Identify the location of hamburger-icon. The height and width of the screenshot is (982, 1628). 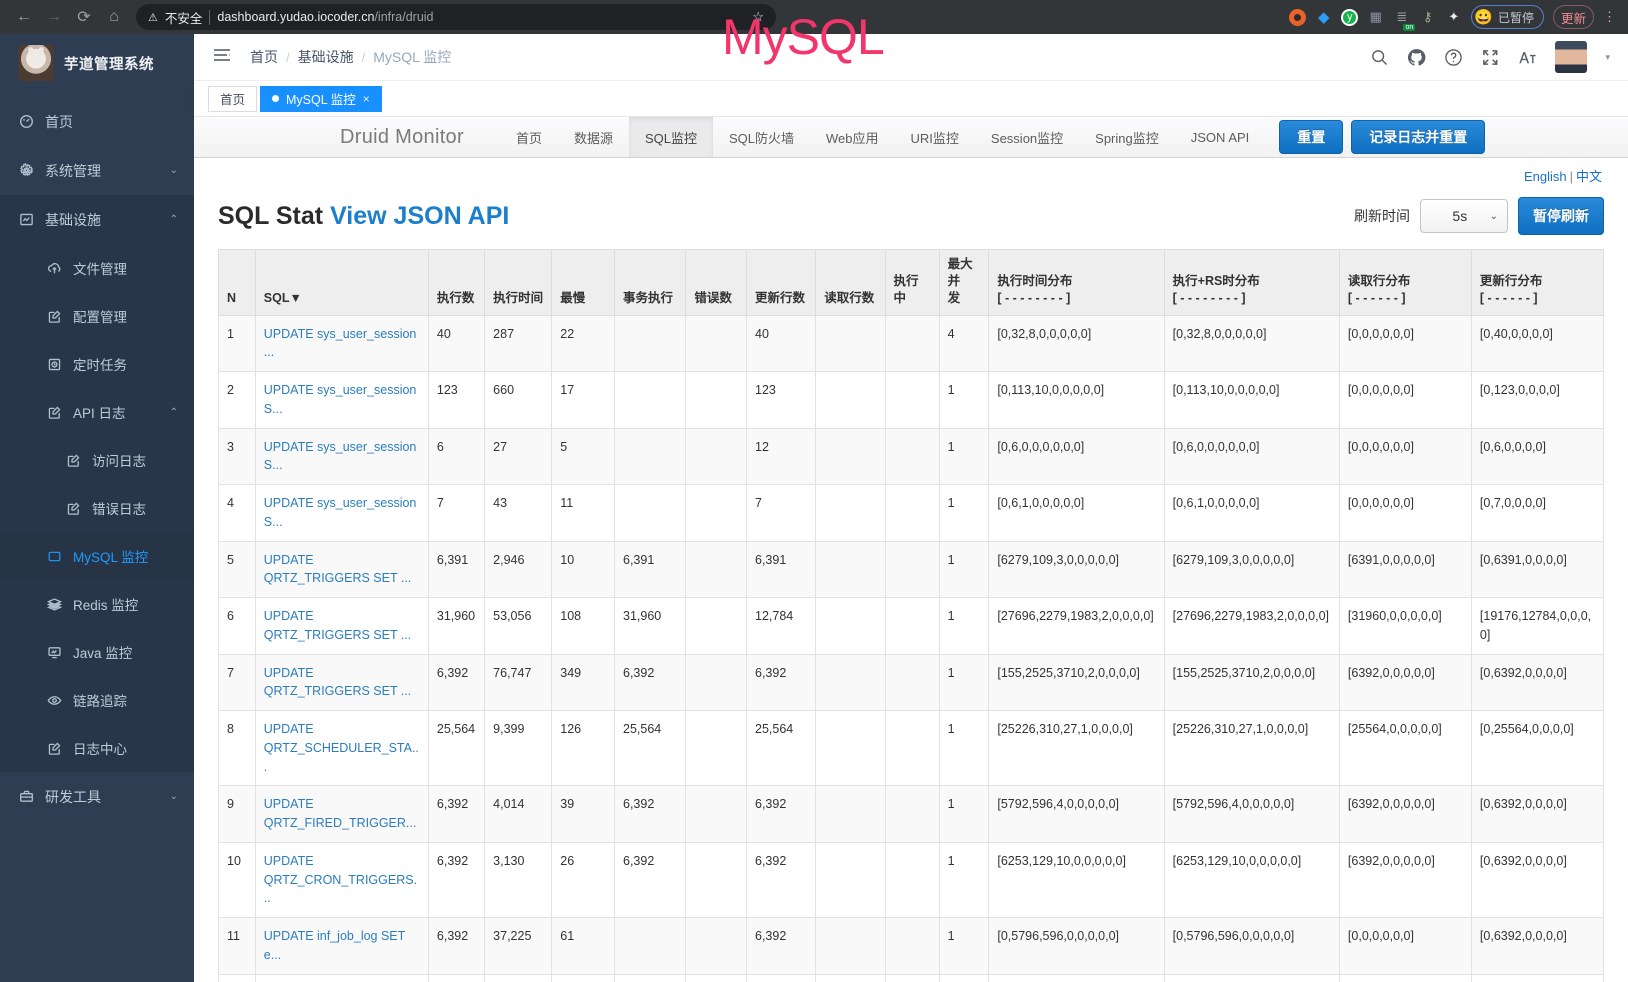
(223, 57).